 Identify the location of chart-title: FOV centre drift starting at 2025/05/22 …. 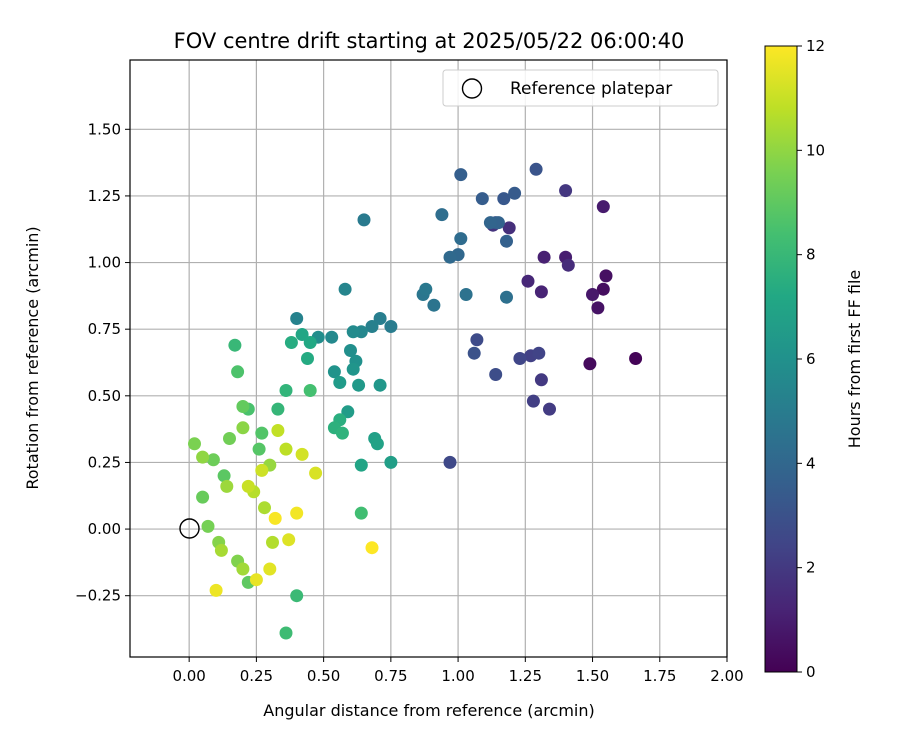
(429, 41).